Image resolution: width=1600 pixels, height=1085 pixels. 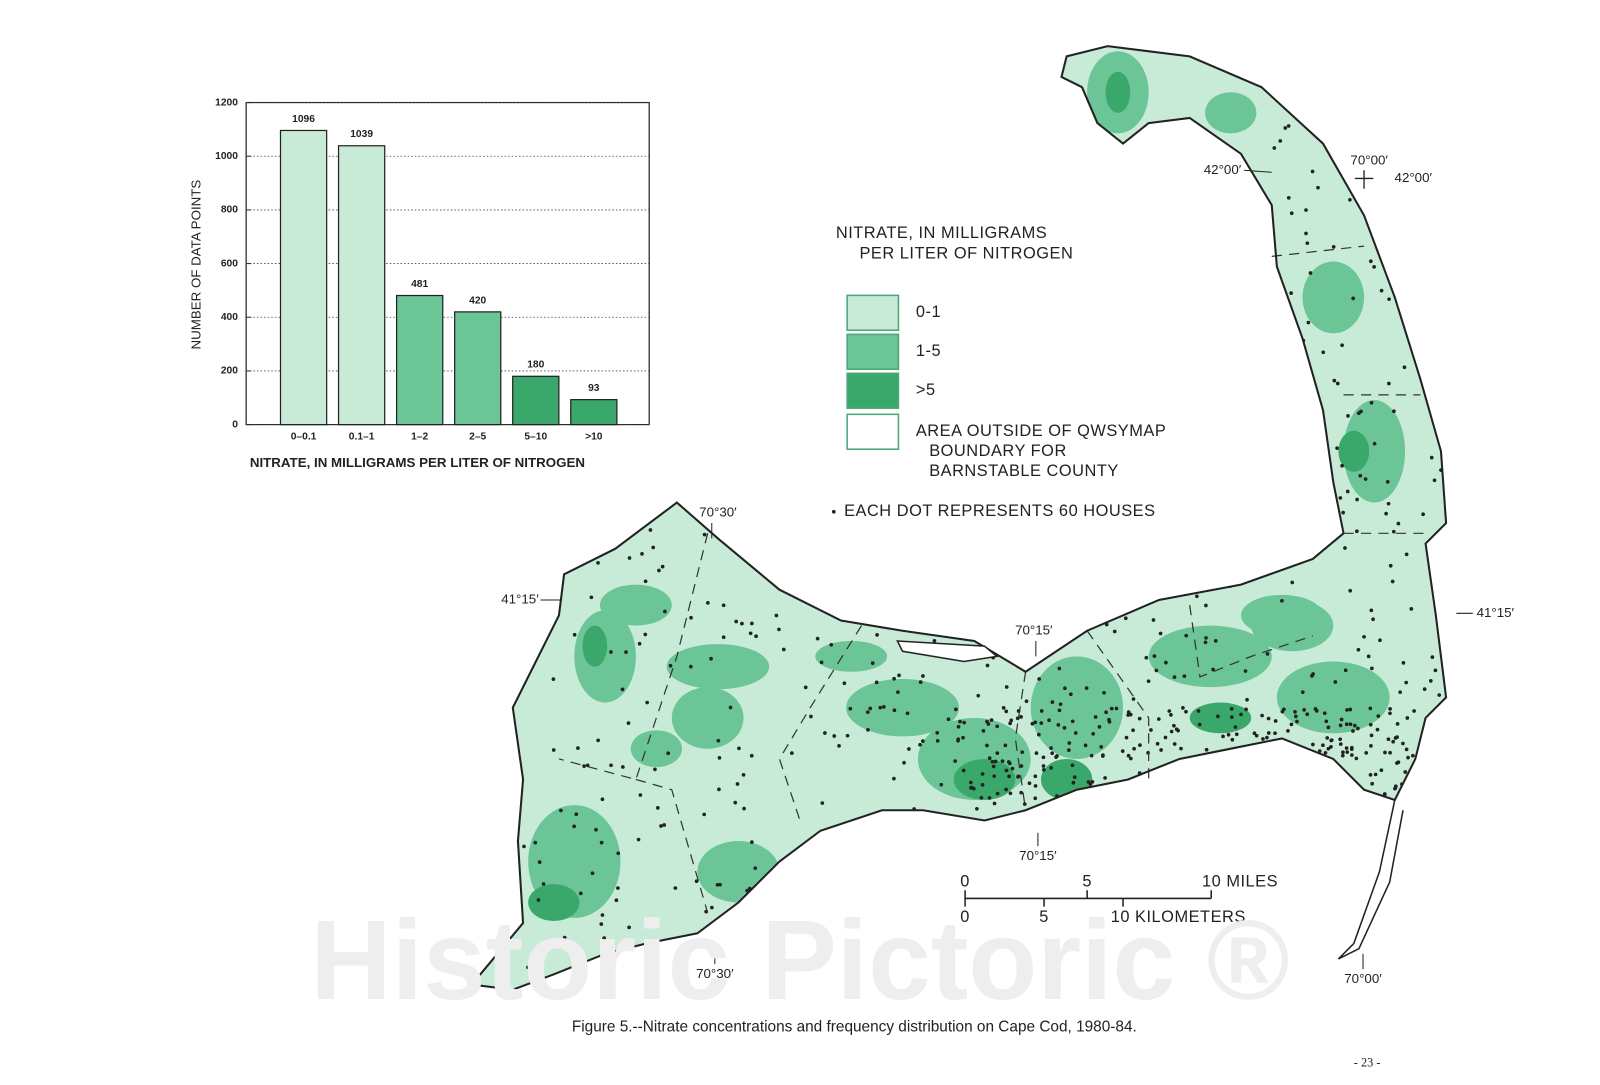 I want to click on scale-label-miles: 10 MILES, so click(x=1240, y=881).